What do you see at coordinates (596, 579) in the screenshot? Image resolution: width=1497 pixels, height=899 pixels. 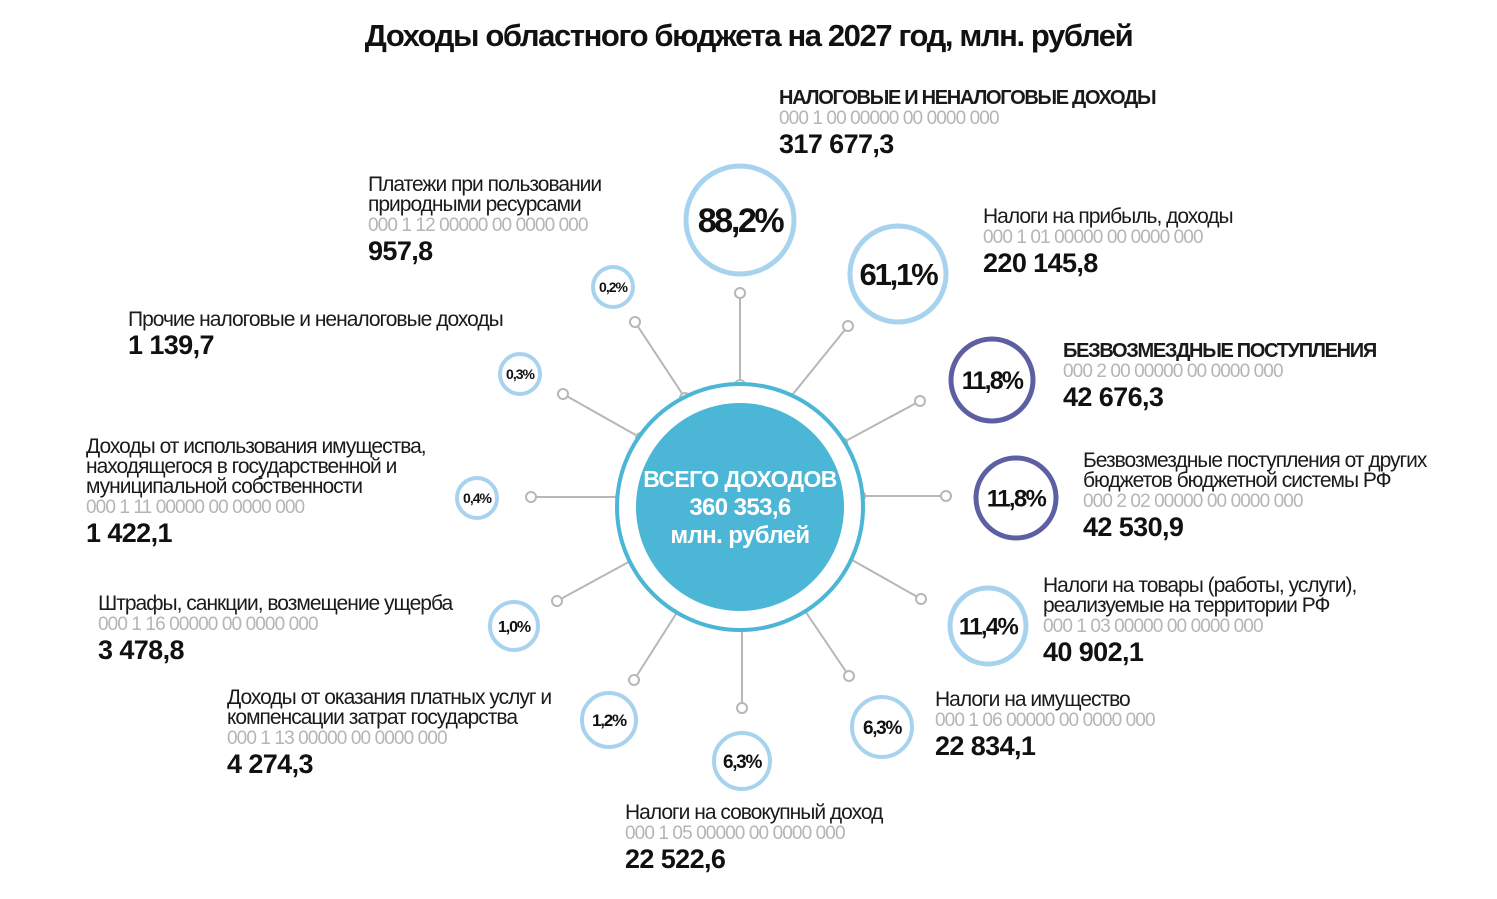 I see `spoke-shtrafy` at bounding box center [596, 579].